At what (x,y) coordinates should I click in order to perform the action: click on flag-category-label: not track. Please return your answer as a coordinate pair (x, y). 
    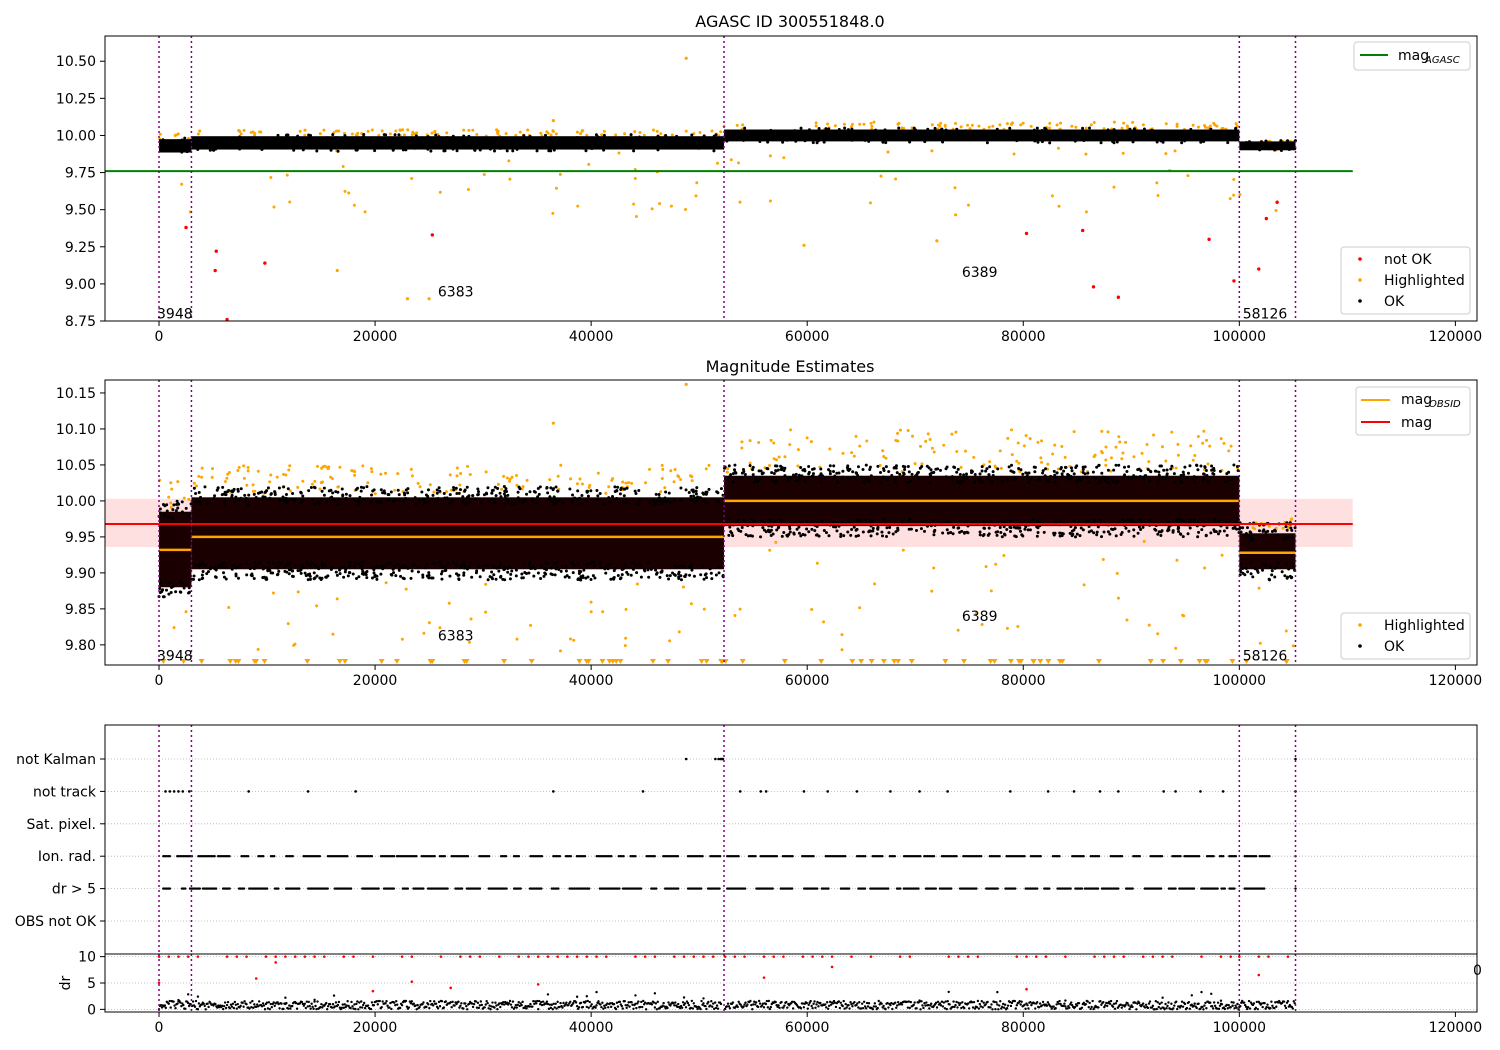
    Looking at the image, I should click on (65, 792).